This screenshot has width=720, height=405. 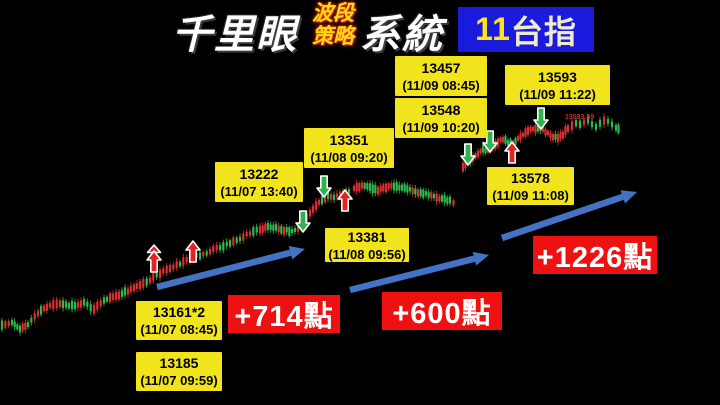 What do you see at coordinates (179, 312) in the screenshot?
I see `price-value: 13161*2` at bounding box center [179, 312].